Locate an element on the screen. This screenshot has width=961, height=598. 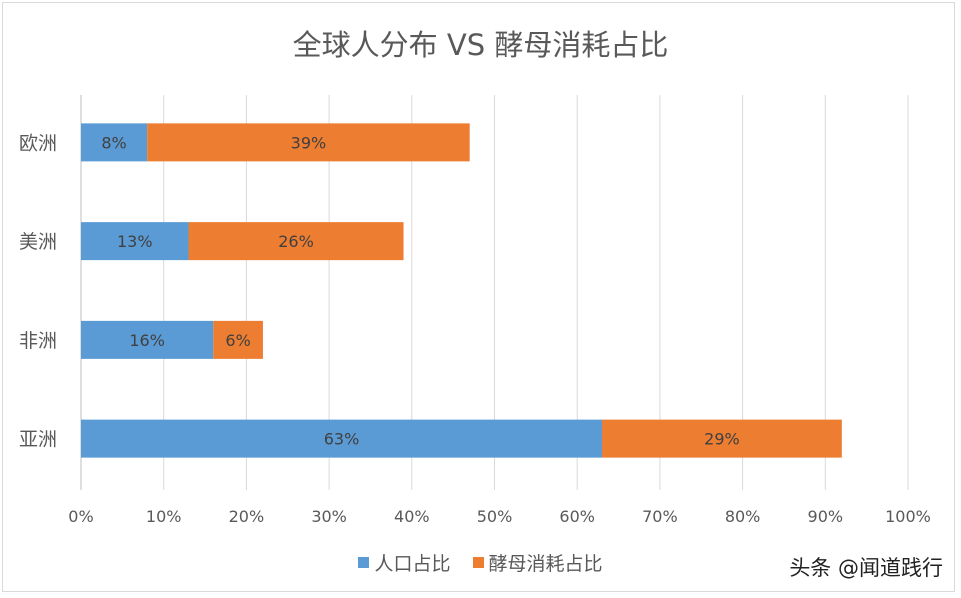
chart-title: 全球人分布 VS 酵母消耗占比 is located at coordinates (480, 45).